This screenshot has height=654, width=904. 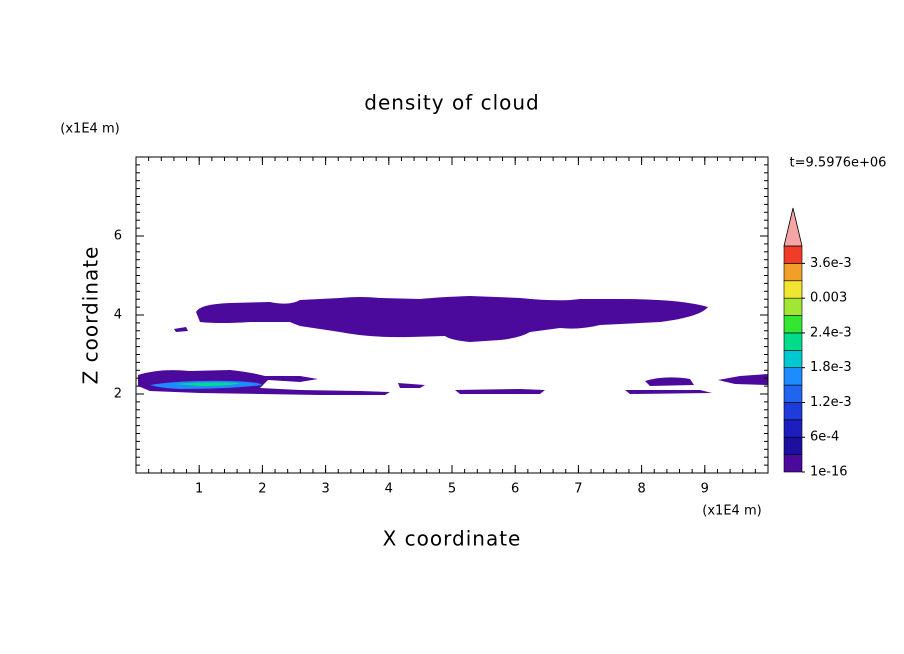 I want to click on x-tick-label: 3, so click(x=325, y=489).